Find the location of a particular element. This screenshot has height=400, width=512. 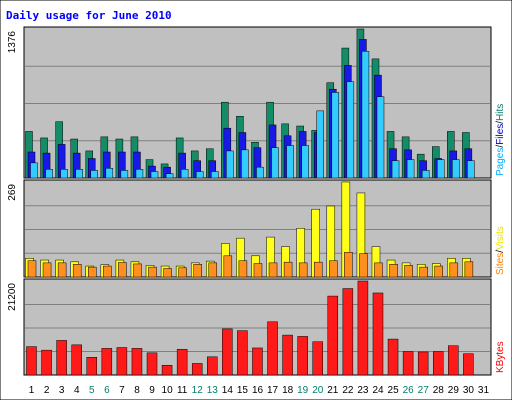

legend-item: Pages is located at coordinates (500, 162).